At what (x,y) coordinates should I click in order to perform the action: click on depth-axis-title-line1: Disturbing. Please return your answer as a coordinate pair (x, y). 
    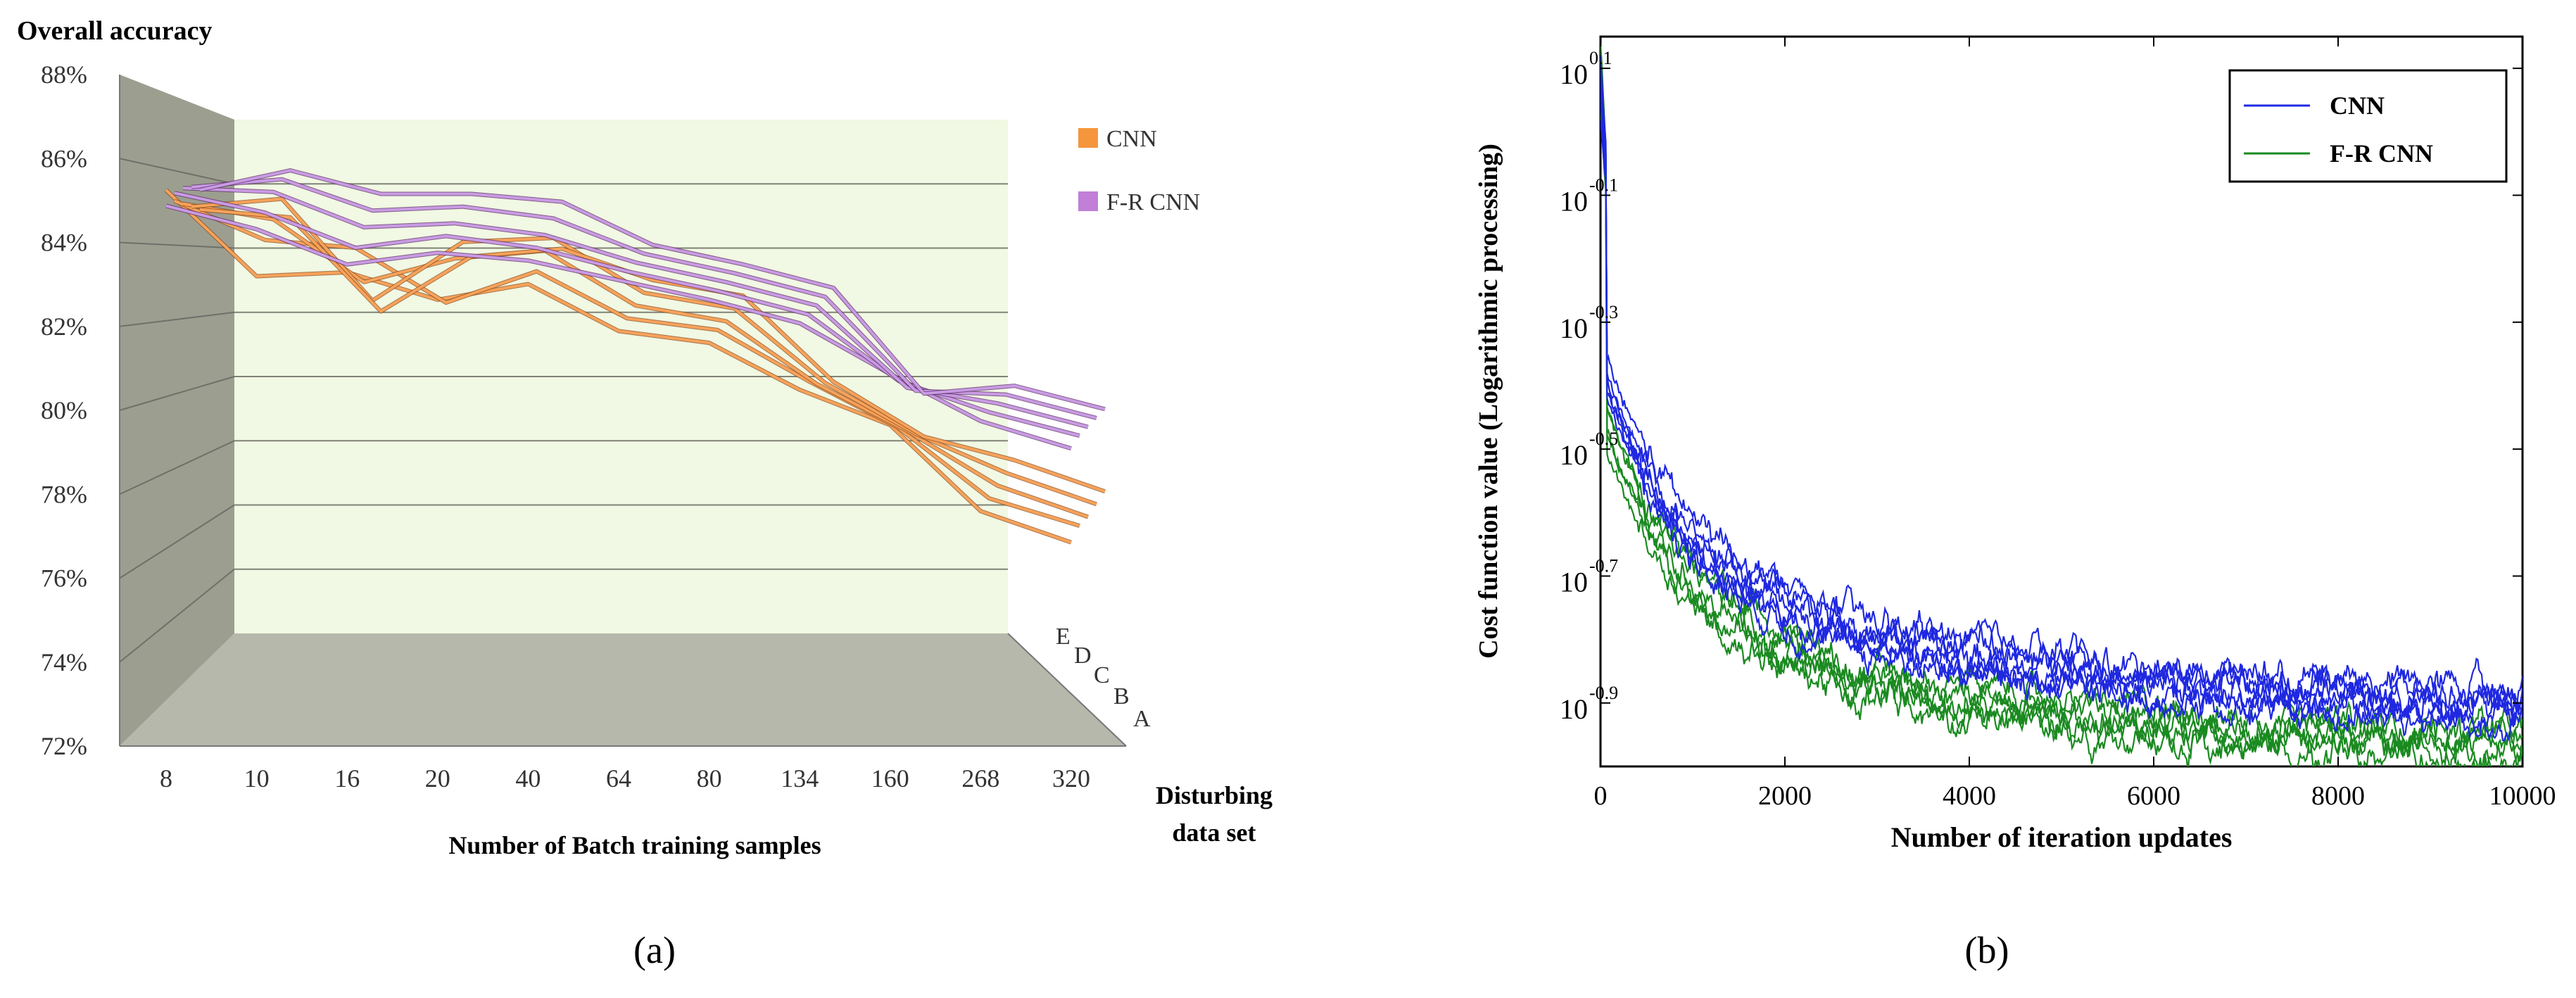
    Looking at the image, I should click on (1214, 795).